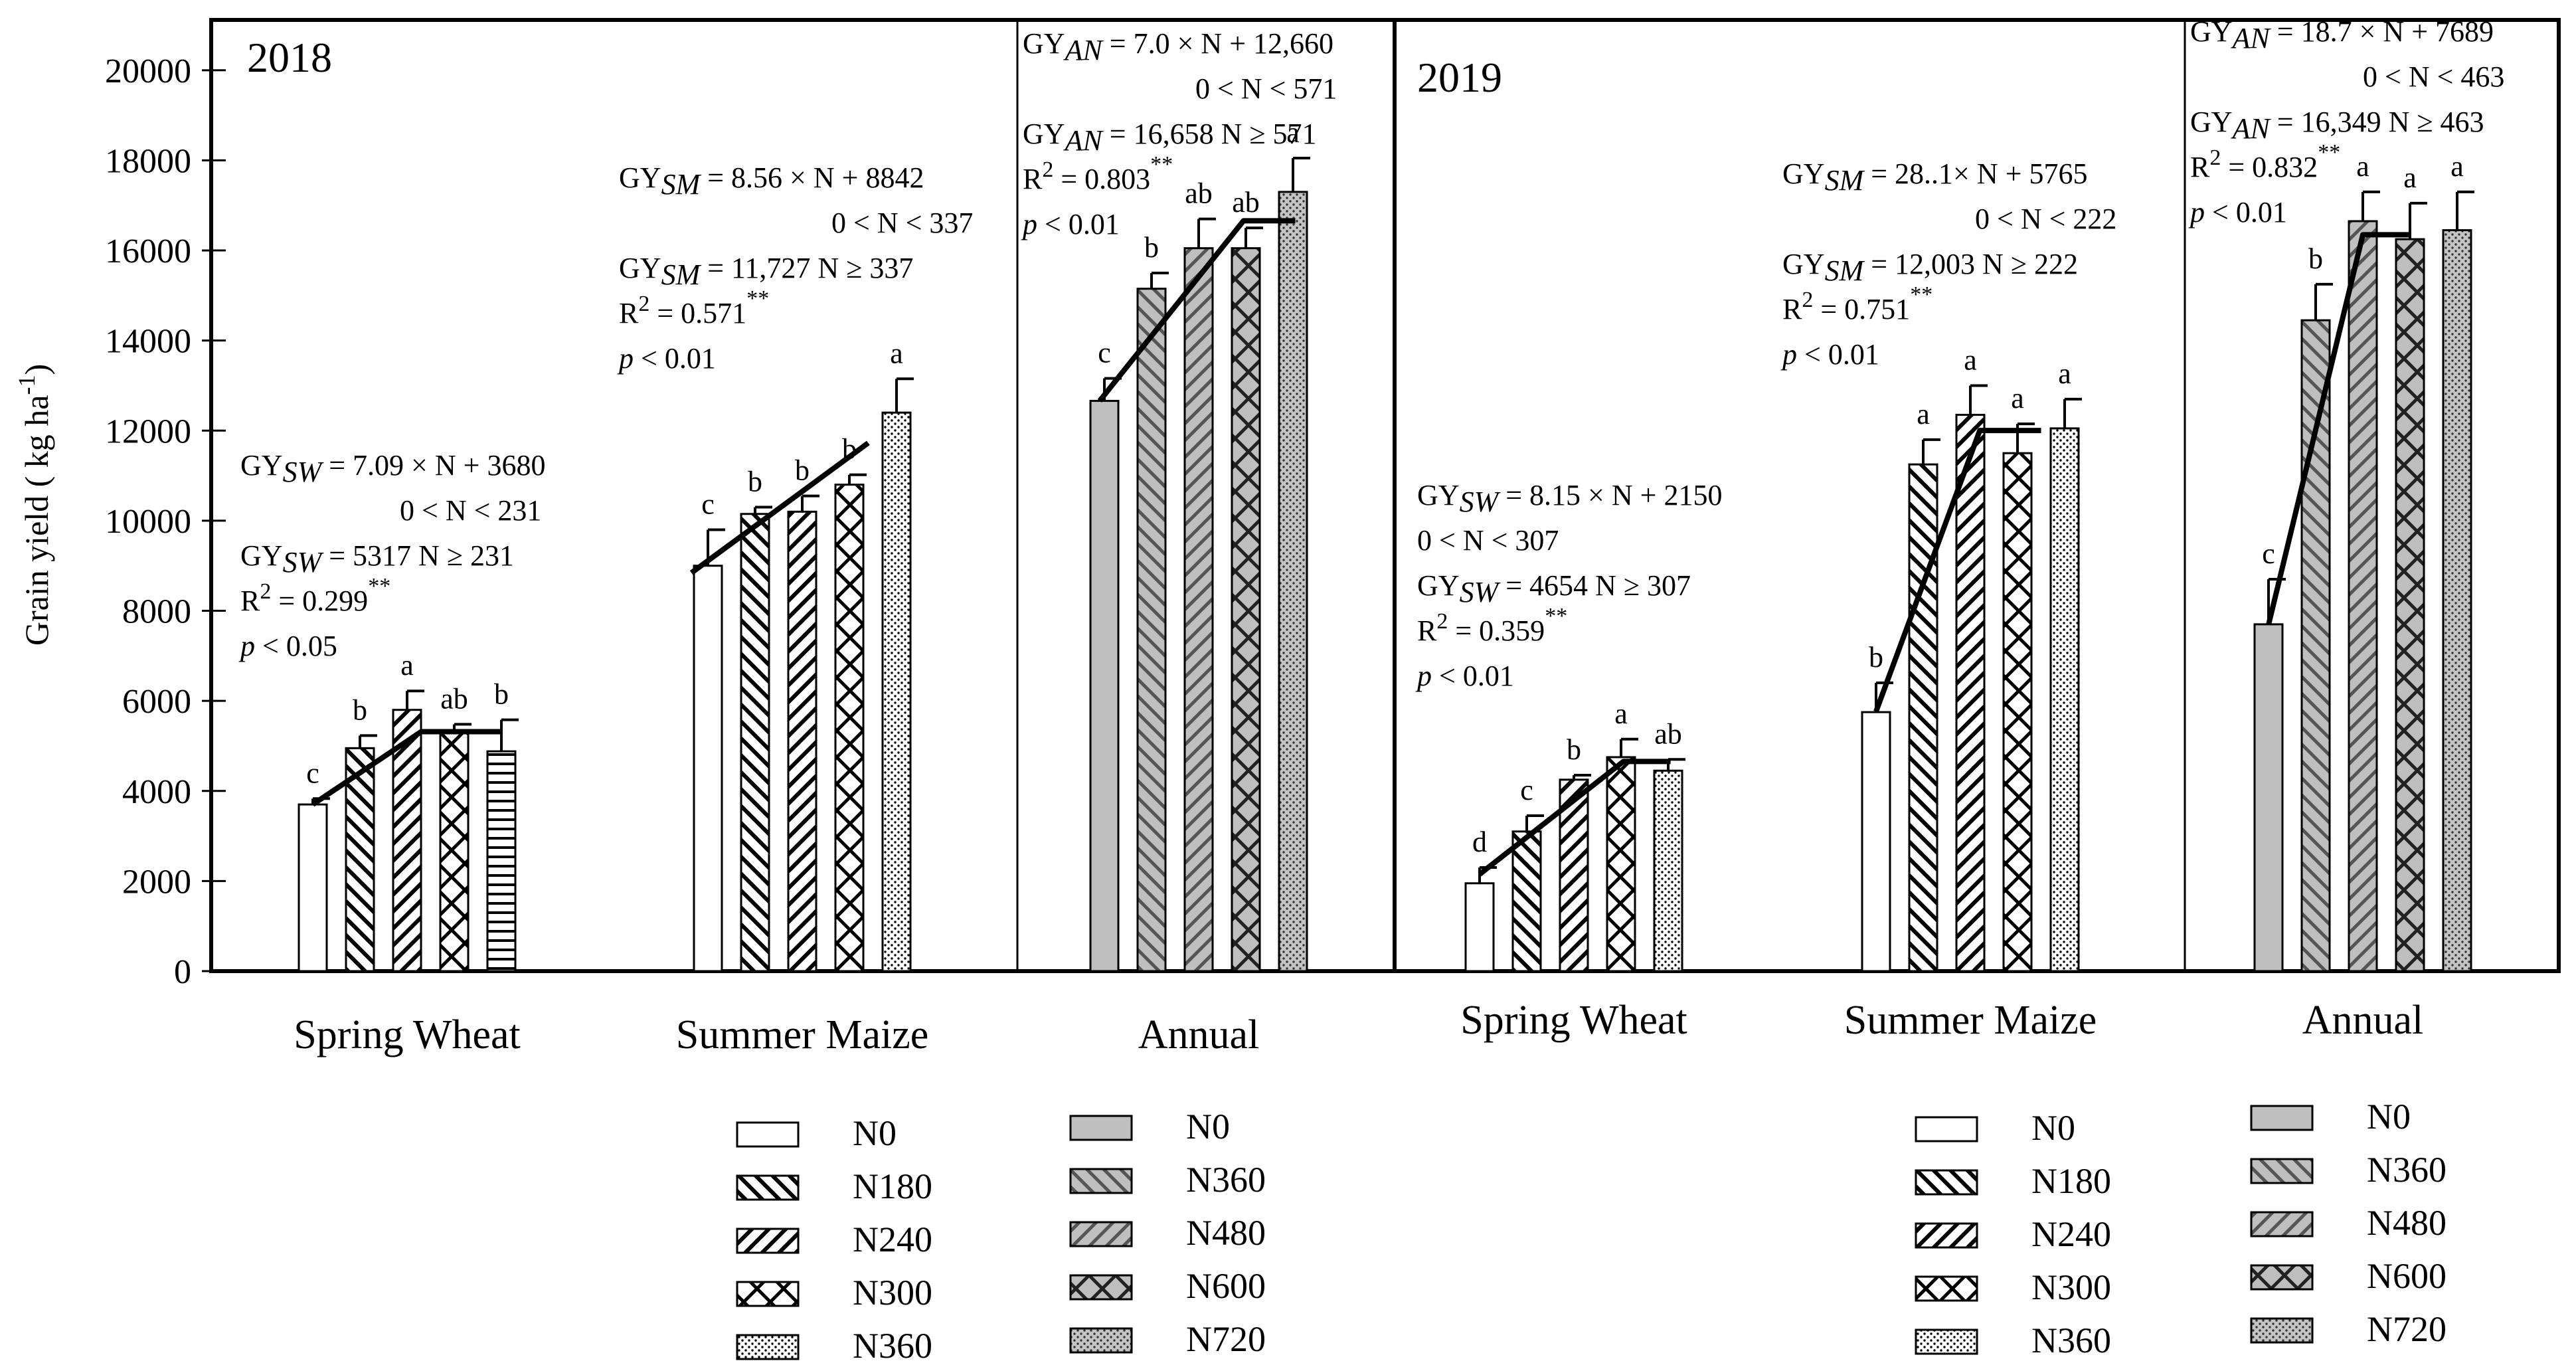 The width and height of the screenshot is (2576, 1369). Describe the element at coordinates (2045, 219) in the screenshot. I see `equation-line: 0 < N < 222` at that location.